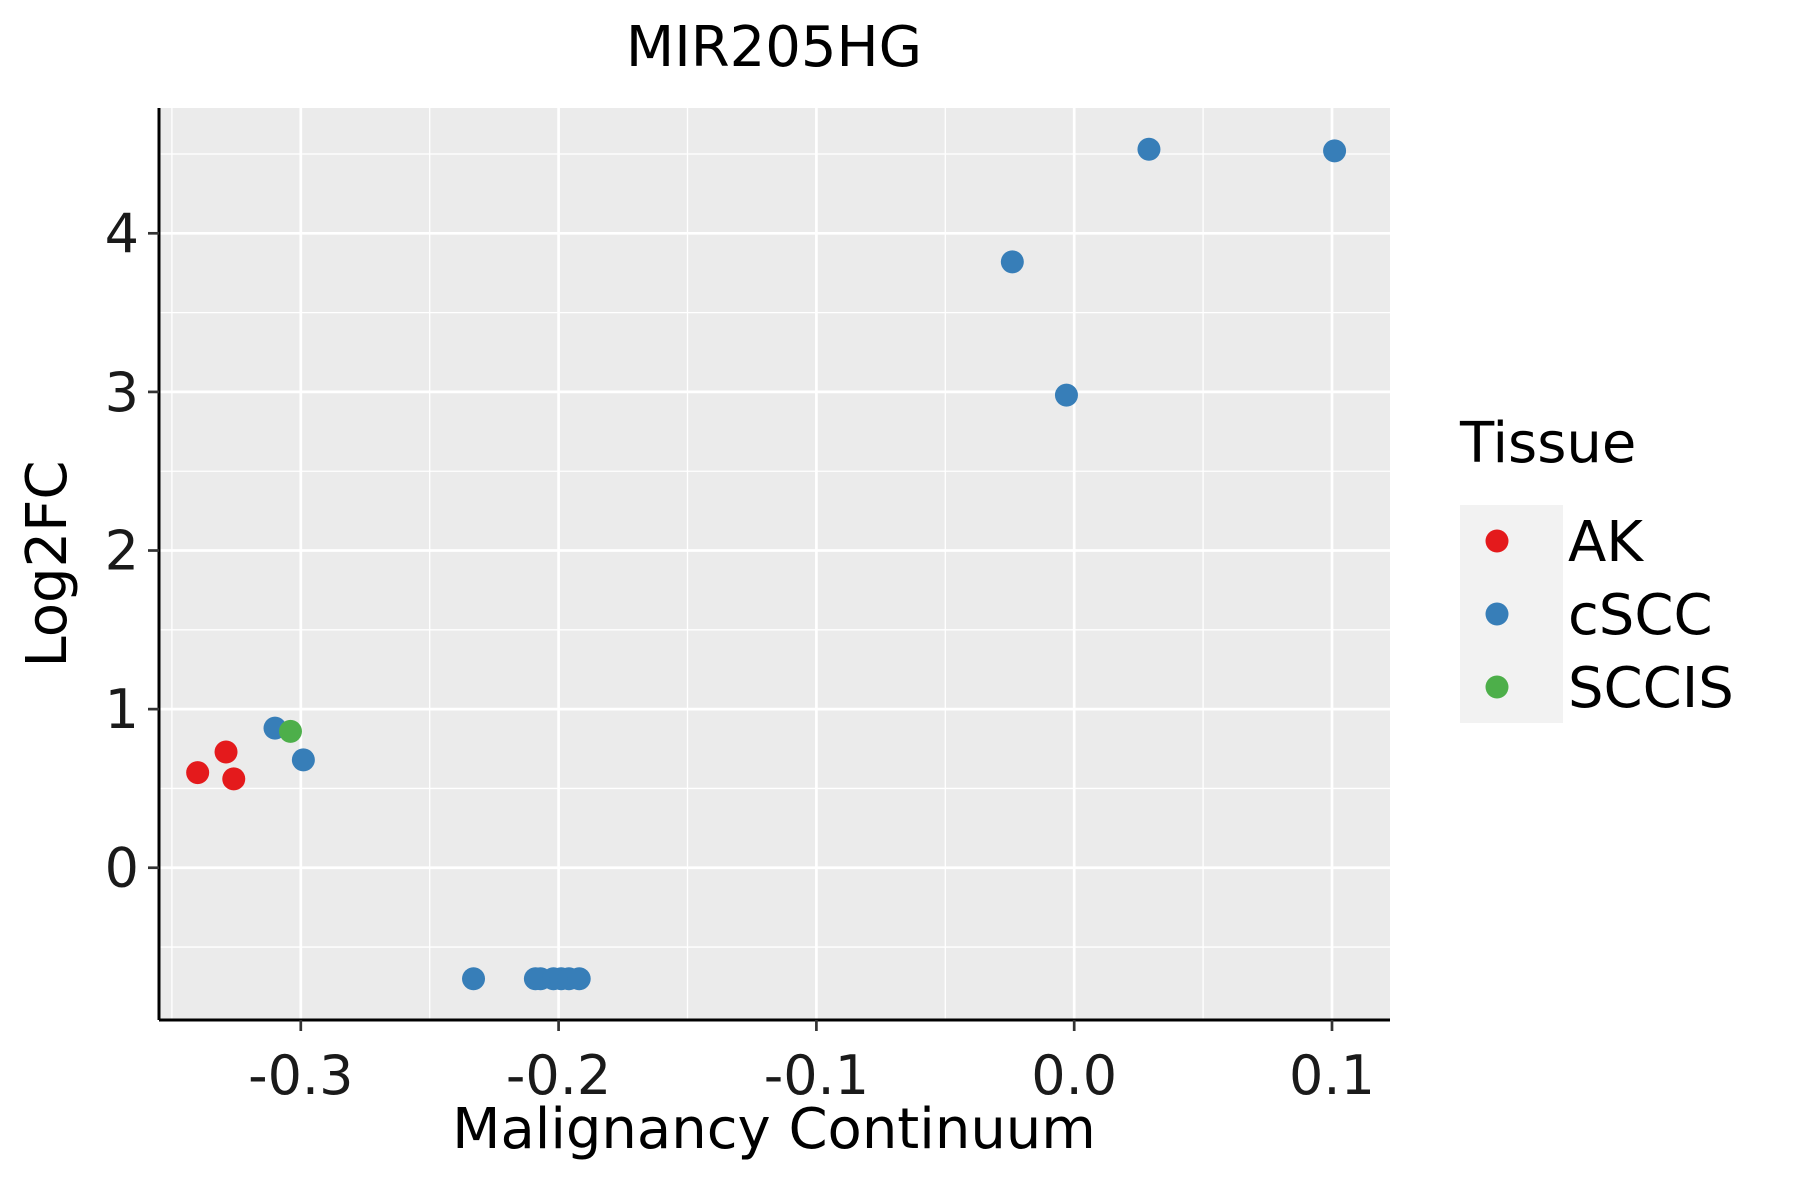  I want to click on y-tick-label: 1, so click(122, 709).